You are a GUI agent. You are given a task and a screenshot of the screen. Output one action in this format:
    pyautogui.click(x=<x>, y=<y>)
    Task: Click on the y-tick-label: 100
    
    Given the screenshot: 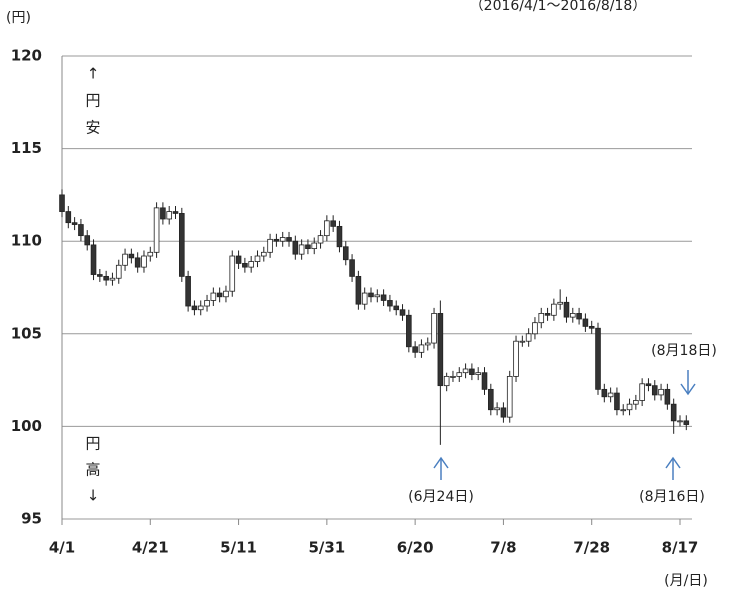 What is the action you would take?
    pyautogui.click(x=26, y=426)
    